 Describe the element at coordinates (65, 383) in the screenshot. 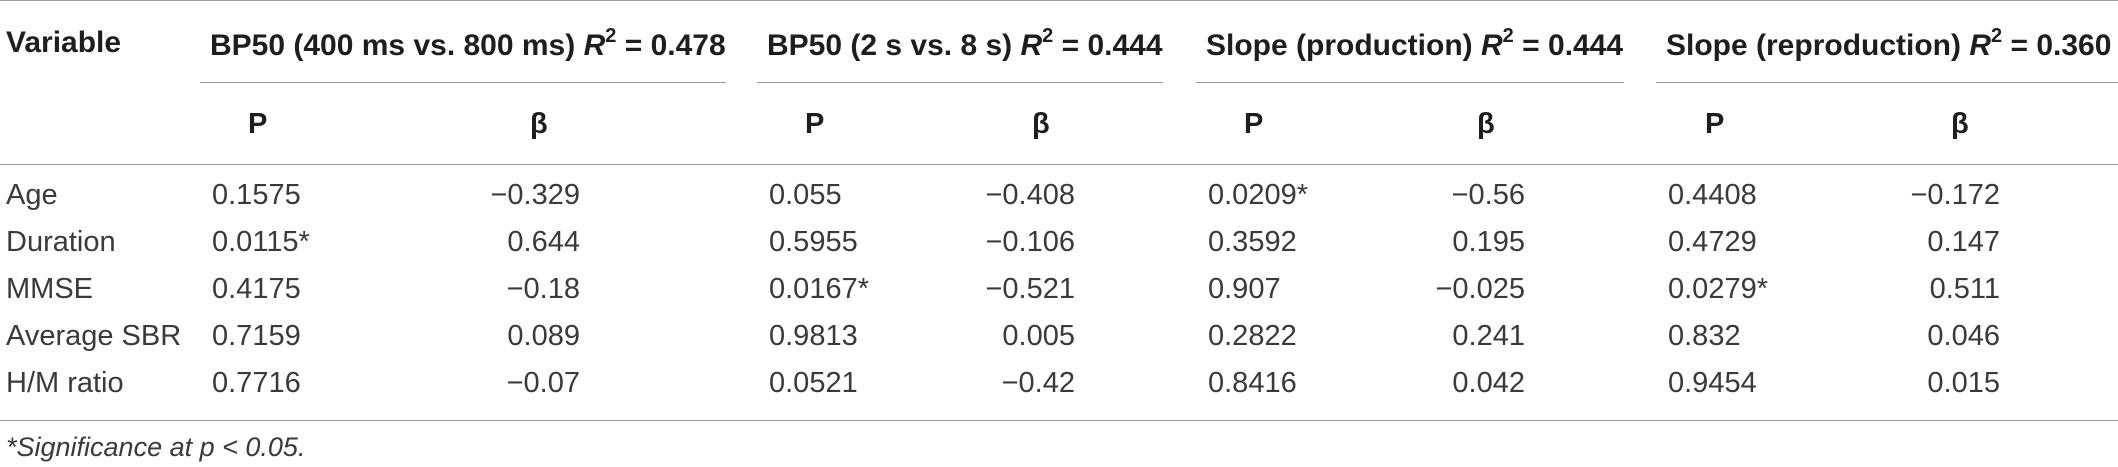

I see `row-label-hm-ratio: H/M ratio` at that location.